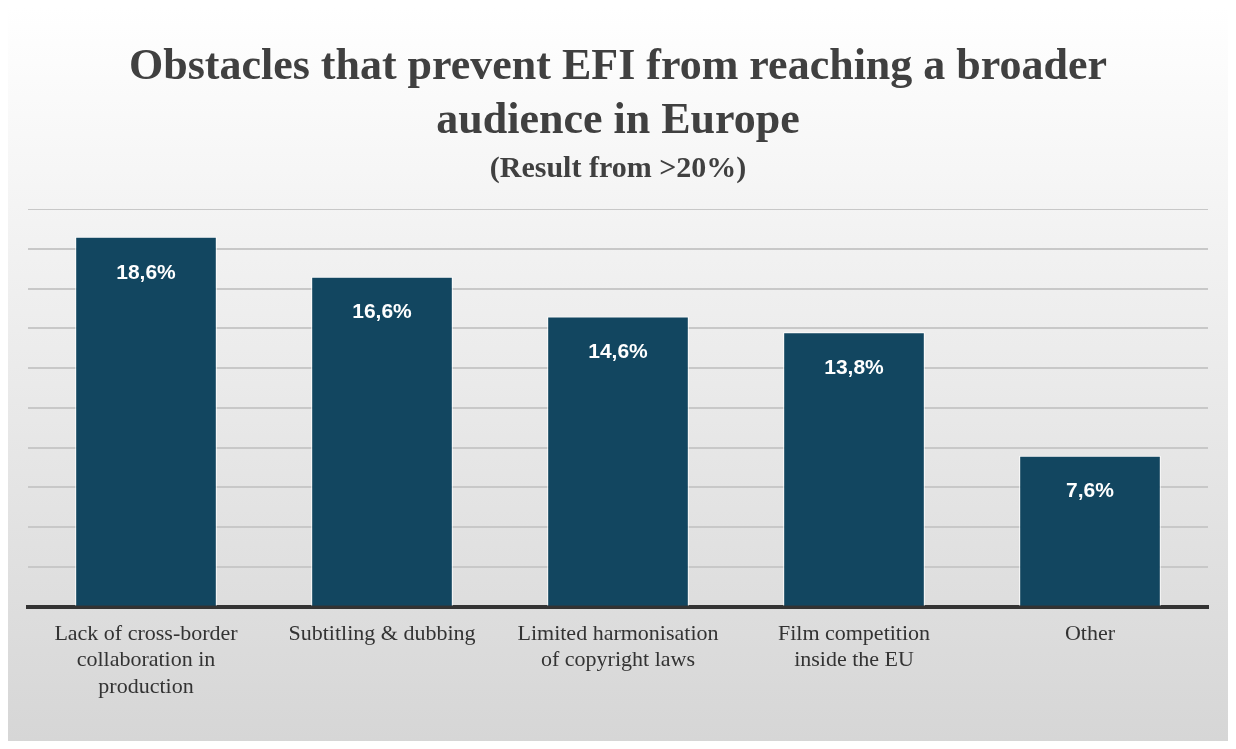 This screenshot has height=749, width=1236. Describe the element at coordinates (146, 658) in the screenshot. I see `x-tick-label: Lack of cross-border collaboration in production` at that location.